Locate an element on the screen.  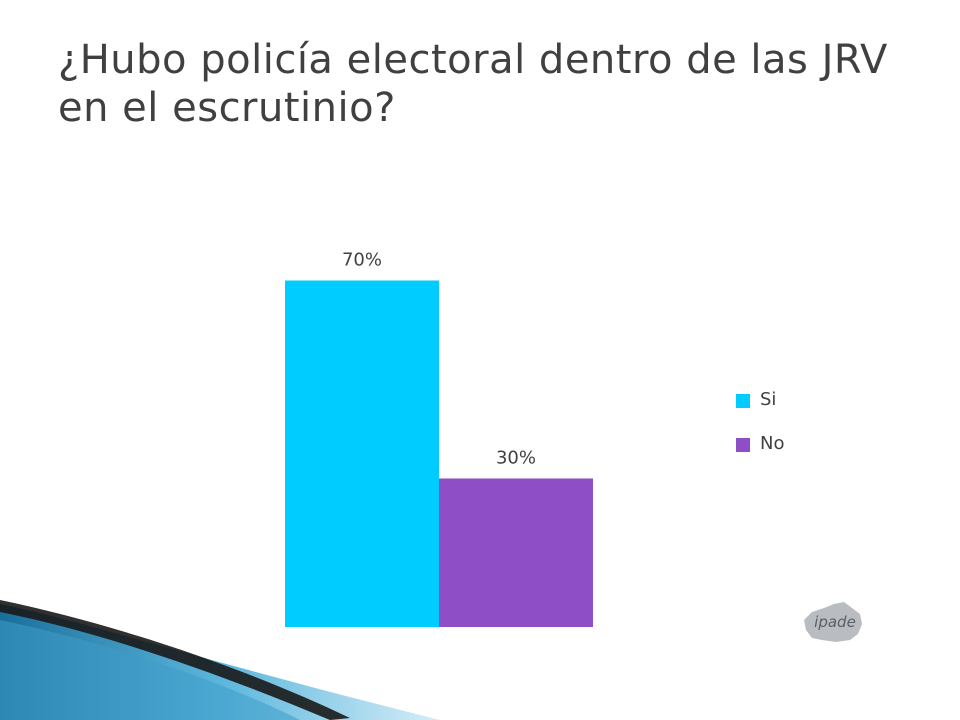
legend-label-no: No is located at coordinates (772, 443).